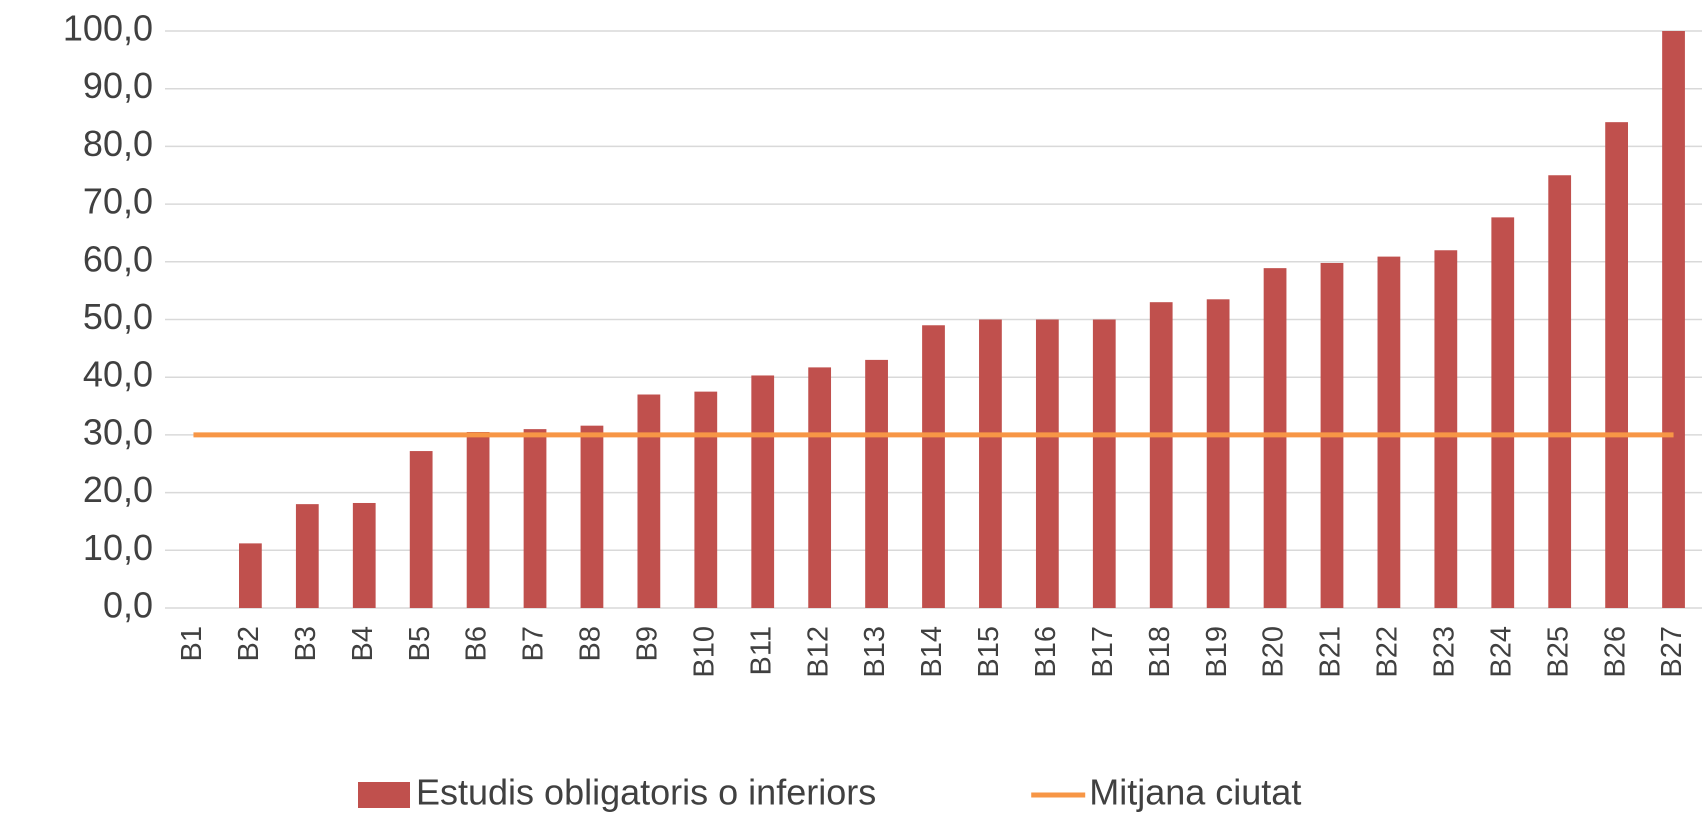 Image resolution: width=1702 pixels, height=818 pixels. What do you see at coordinates (646, 792) in the screenshot?
I see `legend-label: Estudis obligatoris o inferiors` at bounding box center [646, 792].